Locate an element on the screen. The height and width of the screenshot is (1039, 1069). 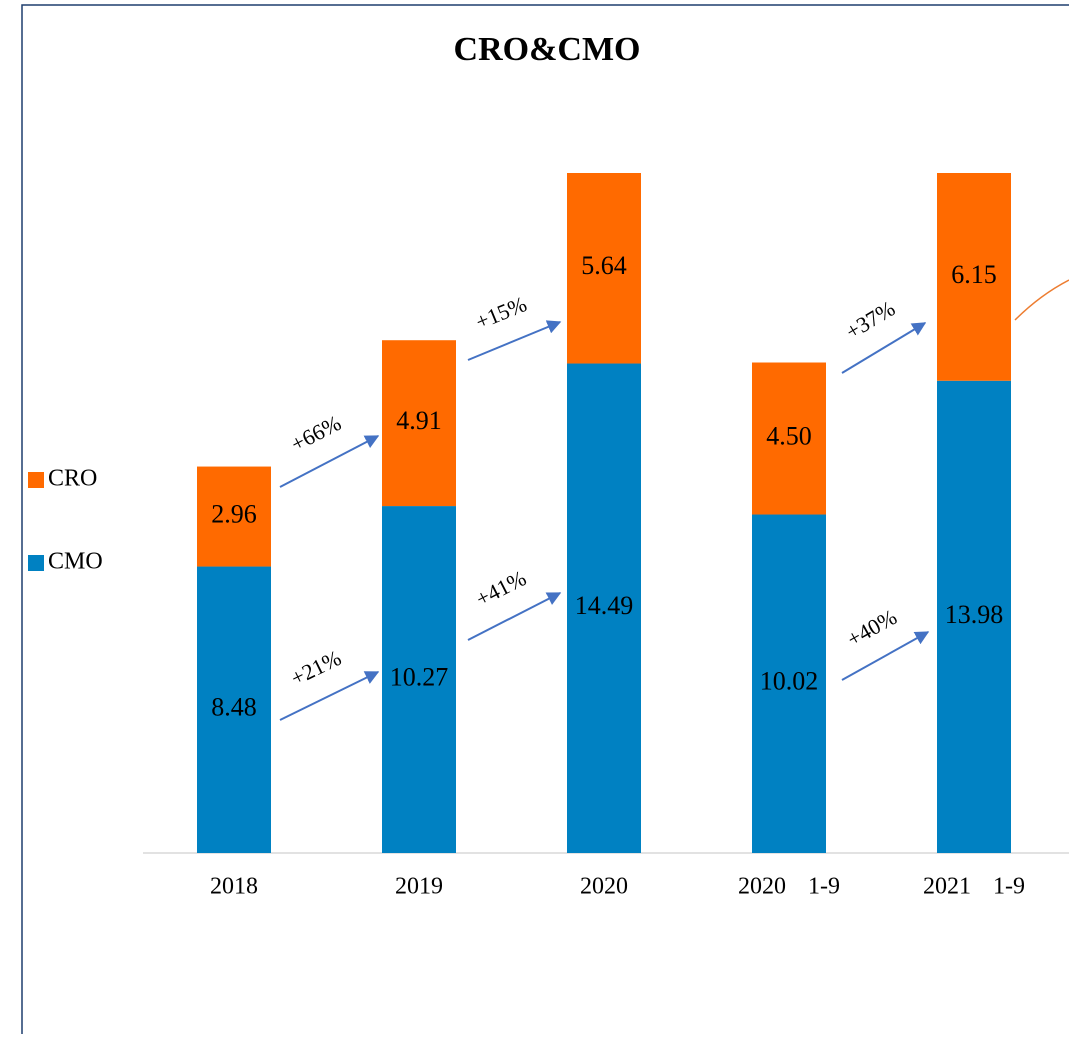
legend-label: CMO is located at coordinates (75, 562).